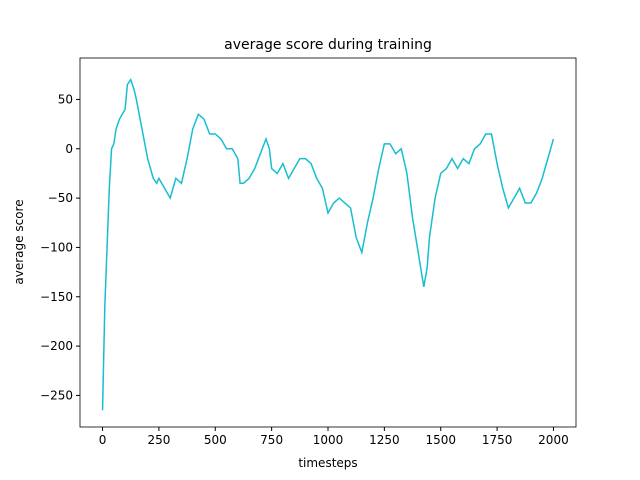 The width and height of the screenshot is (640, 480). I want to click on y-tick-label: 50, so click(65, 99).